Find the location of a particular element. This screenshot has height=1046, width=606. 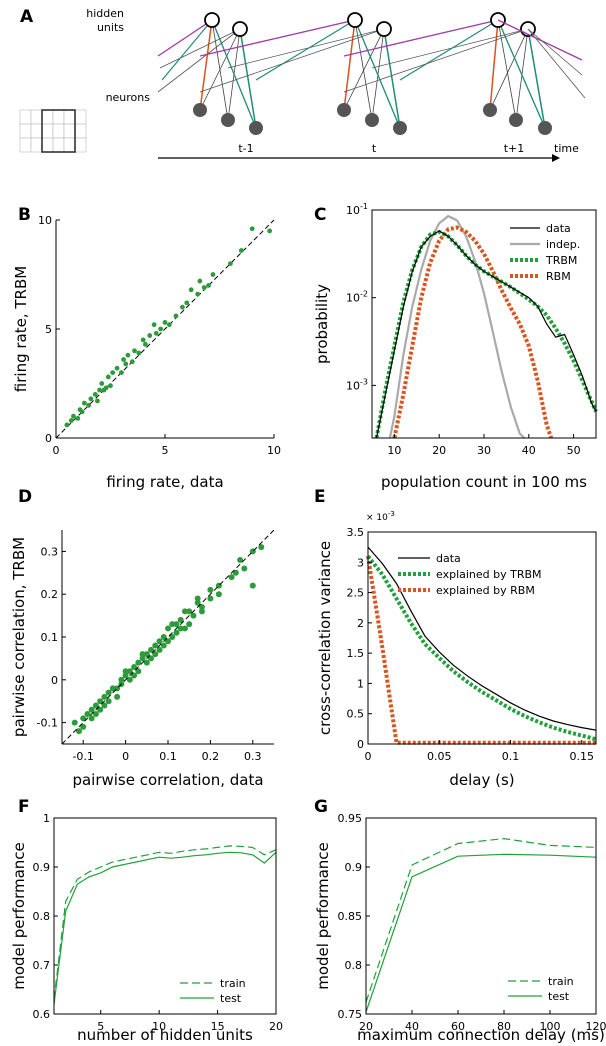

network-diagram is located at coordinates (371, 73).